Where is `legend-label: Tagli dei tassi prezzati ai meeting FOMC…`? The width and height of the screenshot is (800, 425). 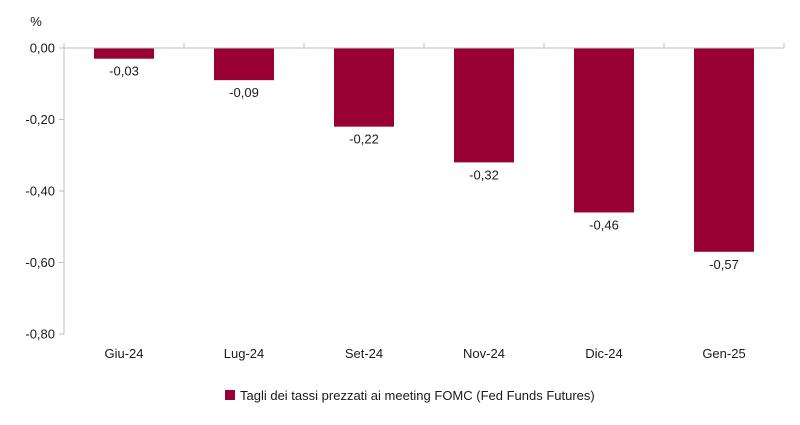 legend-label: Tagli dei tassi prezzati ai meeting FOMC… is located at coordinates (417, 395).